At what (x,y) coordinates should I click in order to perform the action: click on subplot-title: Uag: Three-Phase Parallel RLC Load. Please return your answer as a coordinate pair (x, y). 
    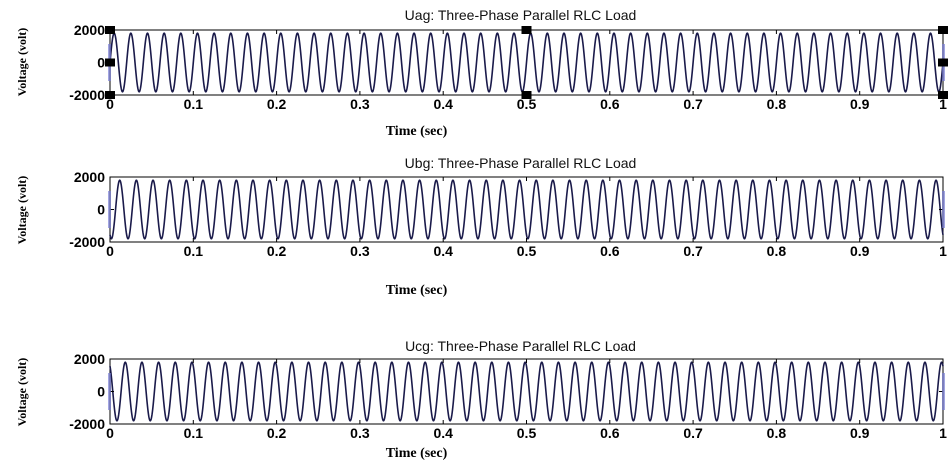
    Looking at the image, I should click on (521, 15).